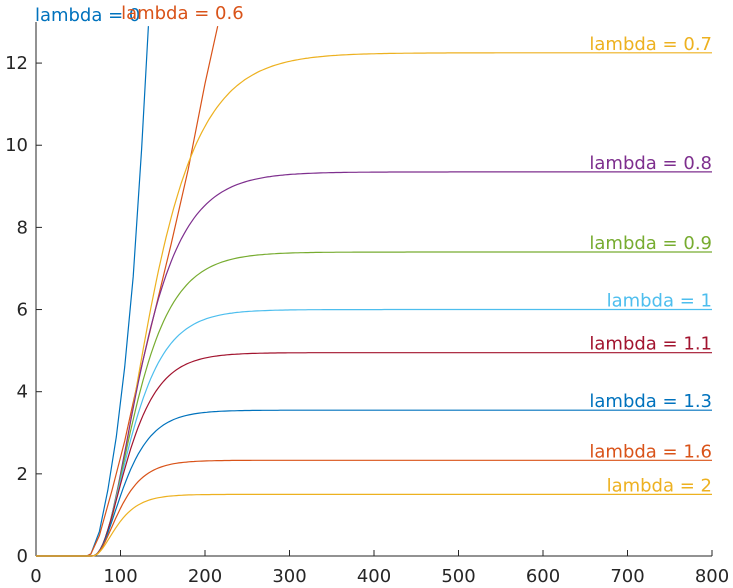 Image resolution: width=733 pixels, height=588 pixels. Describe the element at coordinates (22, 227) in the screenshot. I see `y-tick-label: 8` at that location.